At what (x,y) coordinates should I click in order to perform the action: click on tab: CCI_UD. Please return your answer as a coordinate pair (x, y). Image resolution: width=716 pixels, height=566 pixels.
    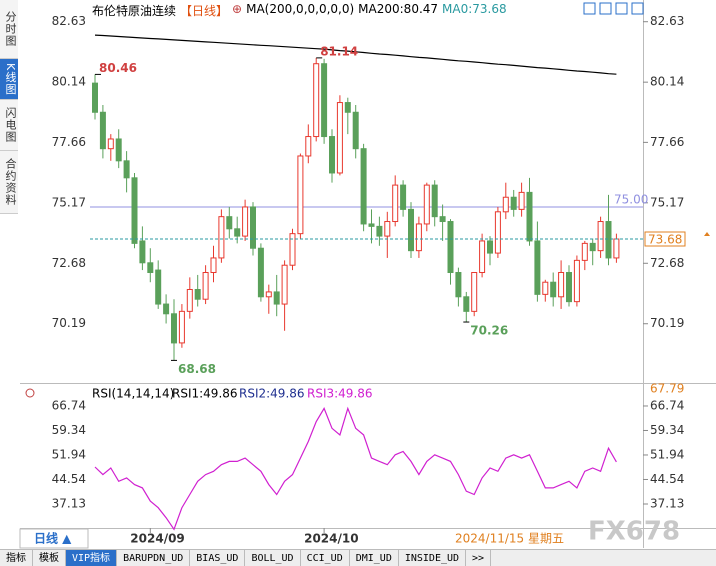
    Looking at the image, I should click on (325, 558).